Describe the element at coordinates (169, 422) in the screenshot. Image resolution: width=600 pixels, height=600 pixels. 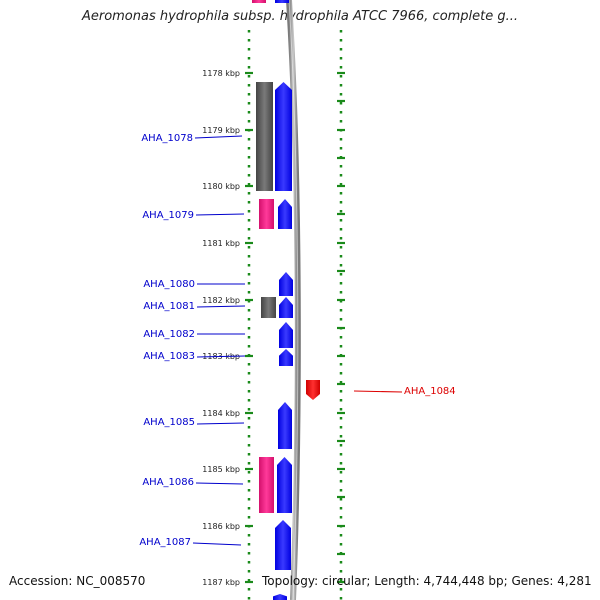
I see `gene-label: AHA_1085` at that location.